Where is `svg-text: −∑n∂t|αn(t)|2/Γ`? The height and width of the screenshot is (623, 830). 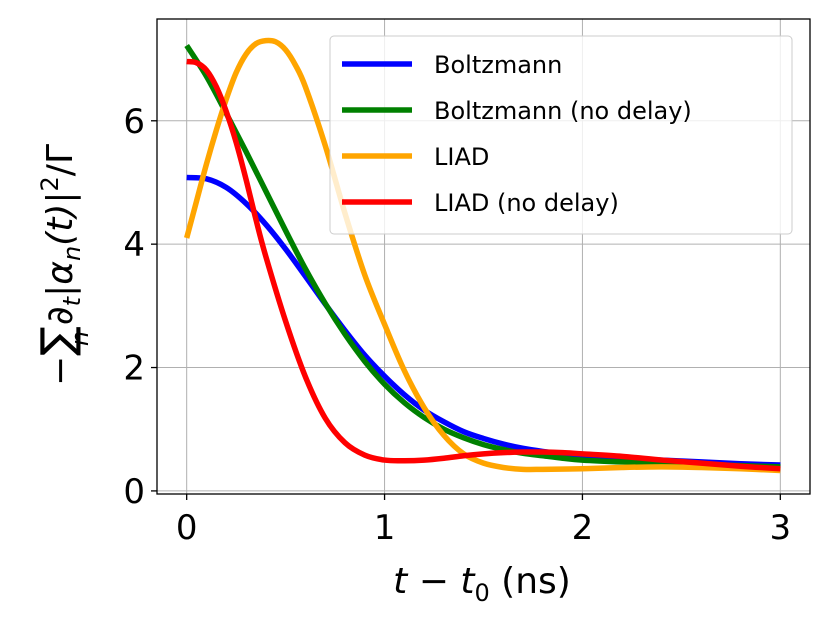
svg-text: −∑n∂t|αn(t)|2/Γ is located at coordinates (63, 265).